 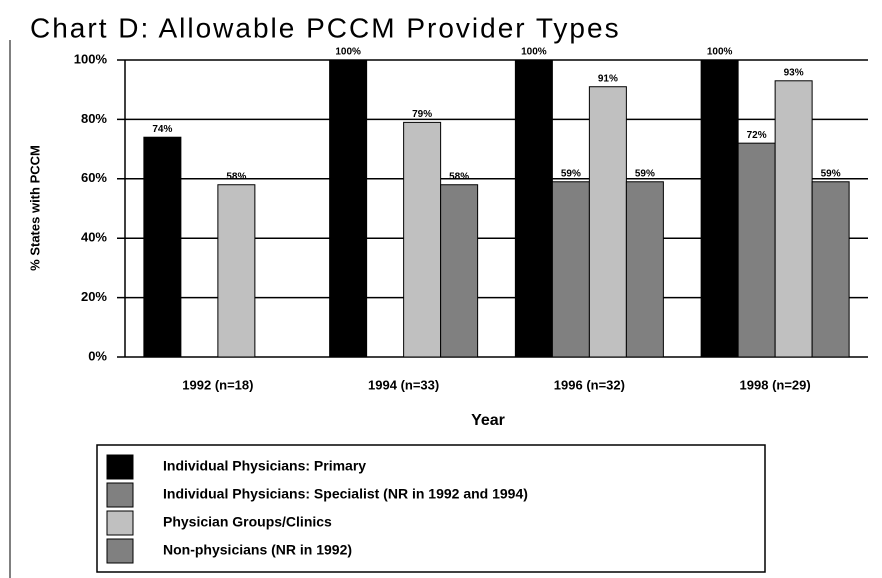 I want to click on value-label: 74%, so click(x=162, y=129).